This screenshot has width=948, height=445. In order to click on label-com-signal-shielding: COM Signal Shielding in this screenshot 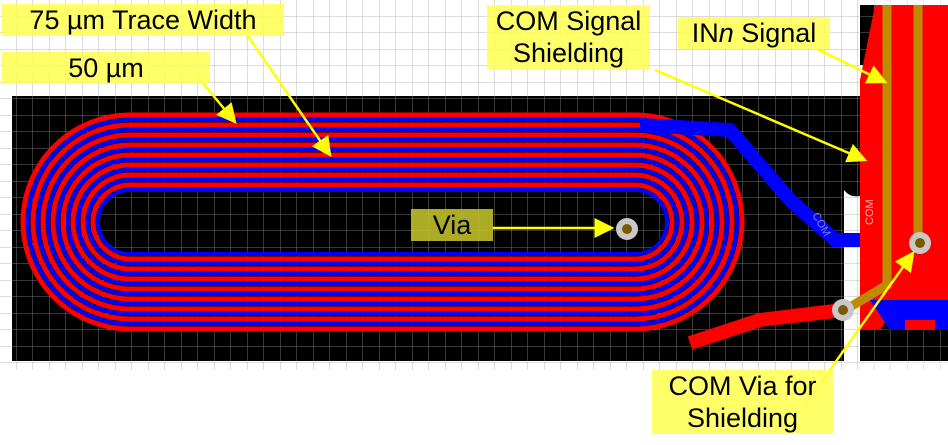, I will do `click(568, 37)`.